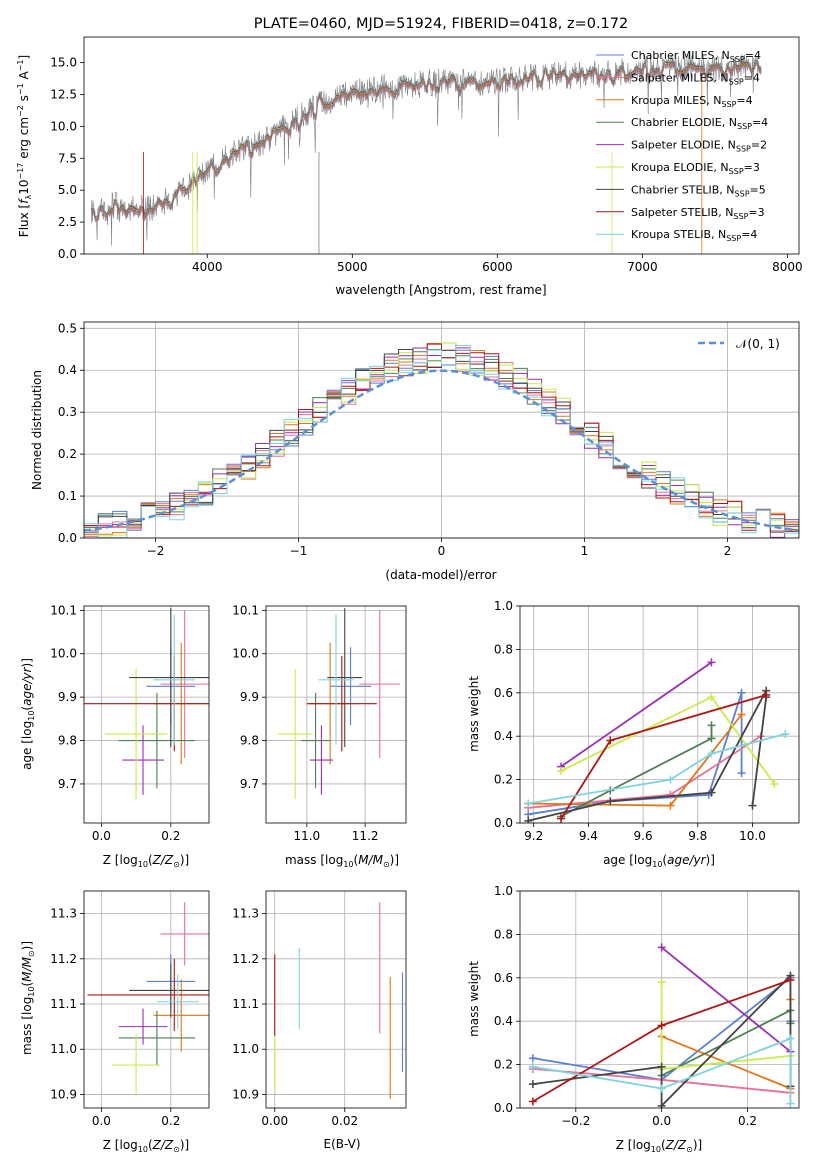  I want to click on mass-weight-line, so click(726, 1044).